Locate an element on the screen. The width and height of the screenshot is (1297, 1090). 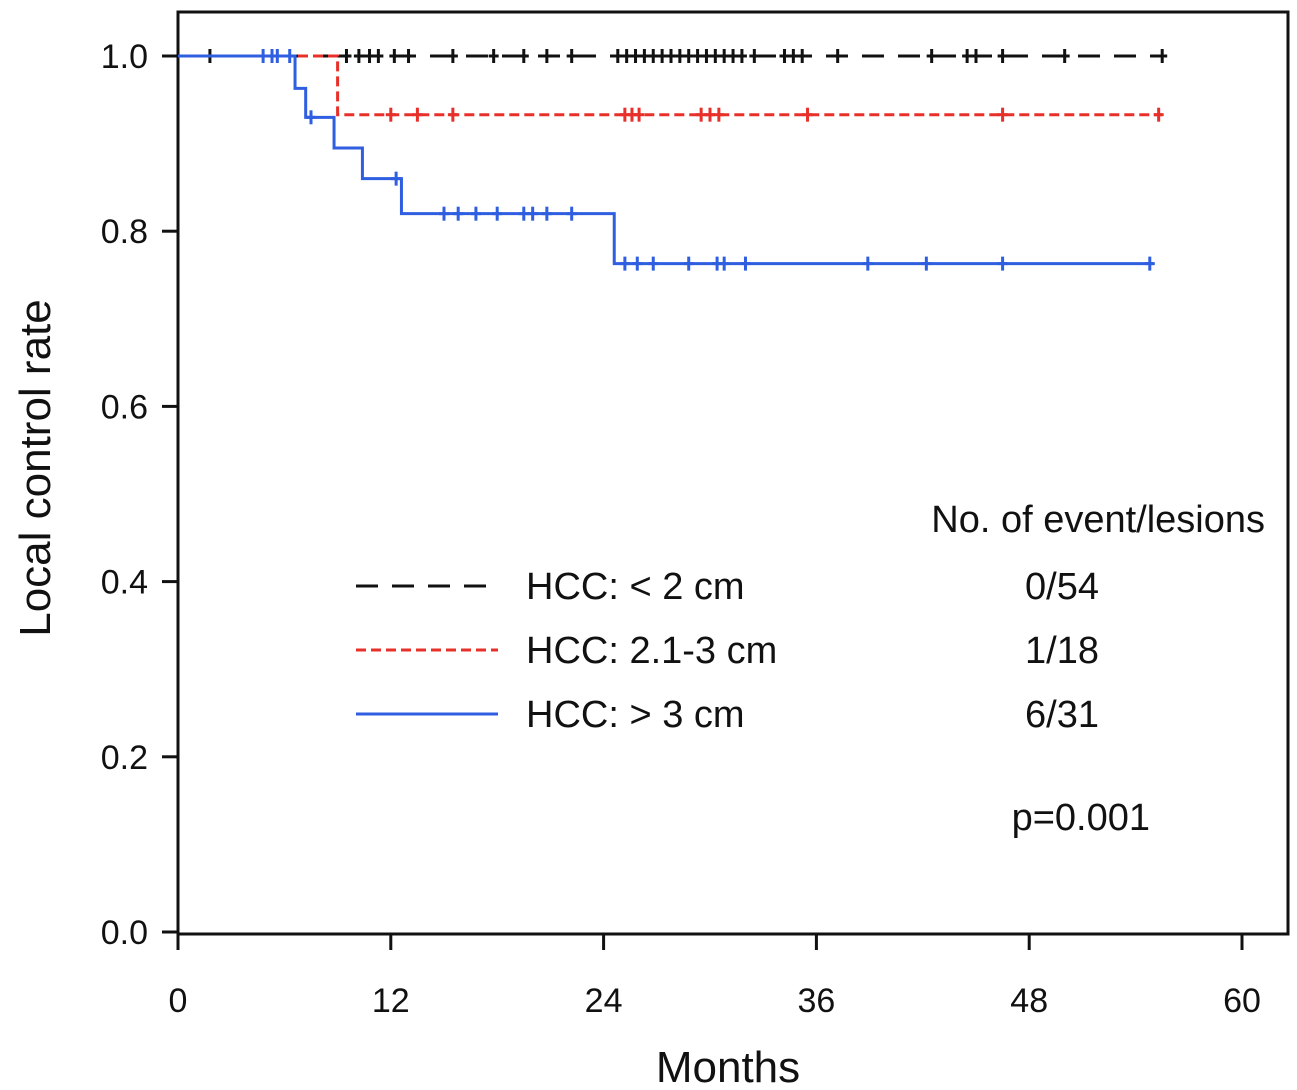
x-tick-label: 12 is located at coordinates (391, 1001).